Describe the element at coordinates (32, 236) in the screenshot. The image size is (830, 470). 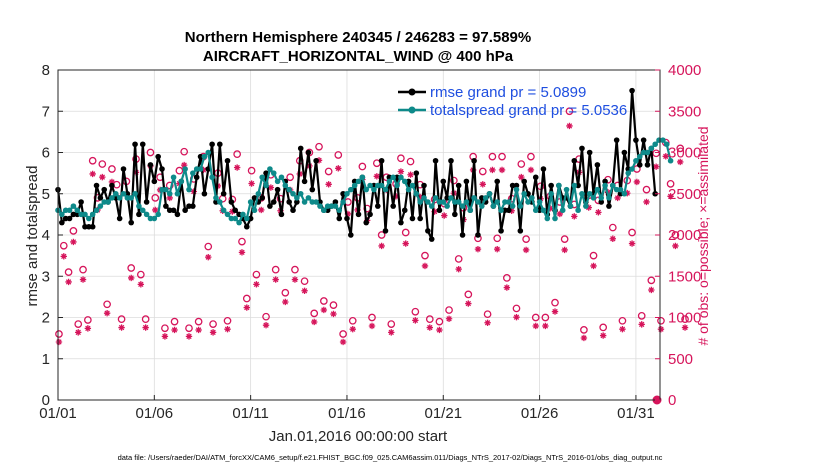
I see `y-axis-label: rmse and totalspread` at that location.